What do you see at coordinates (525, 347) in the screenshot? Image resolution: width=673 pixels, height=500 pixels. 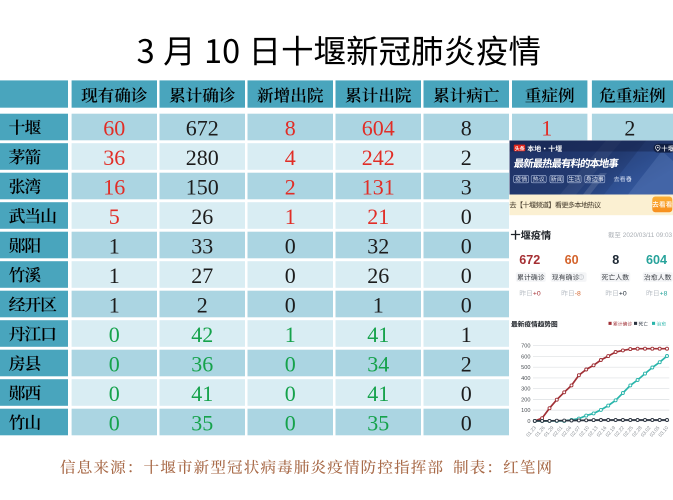 I see `svg-text: 700` at bounding box center [525, 347].